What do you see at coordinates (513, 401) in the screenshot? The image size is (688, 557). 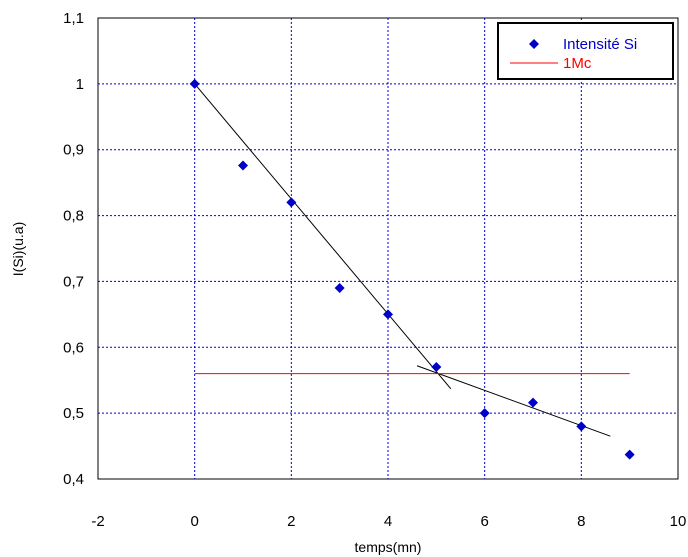 I see `trend-line` at bounding box center [513, 401].